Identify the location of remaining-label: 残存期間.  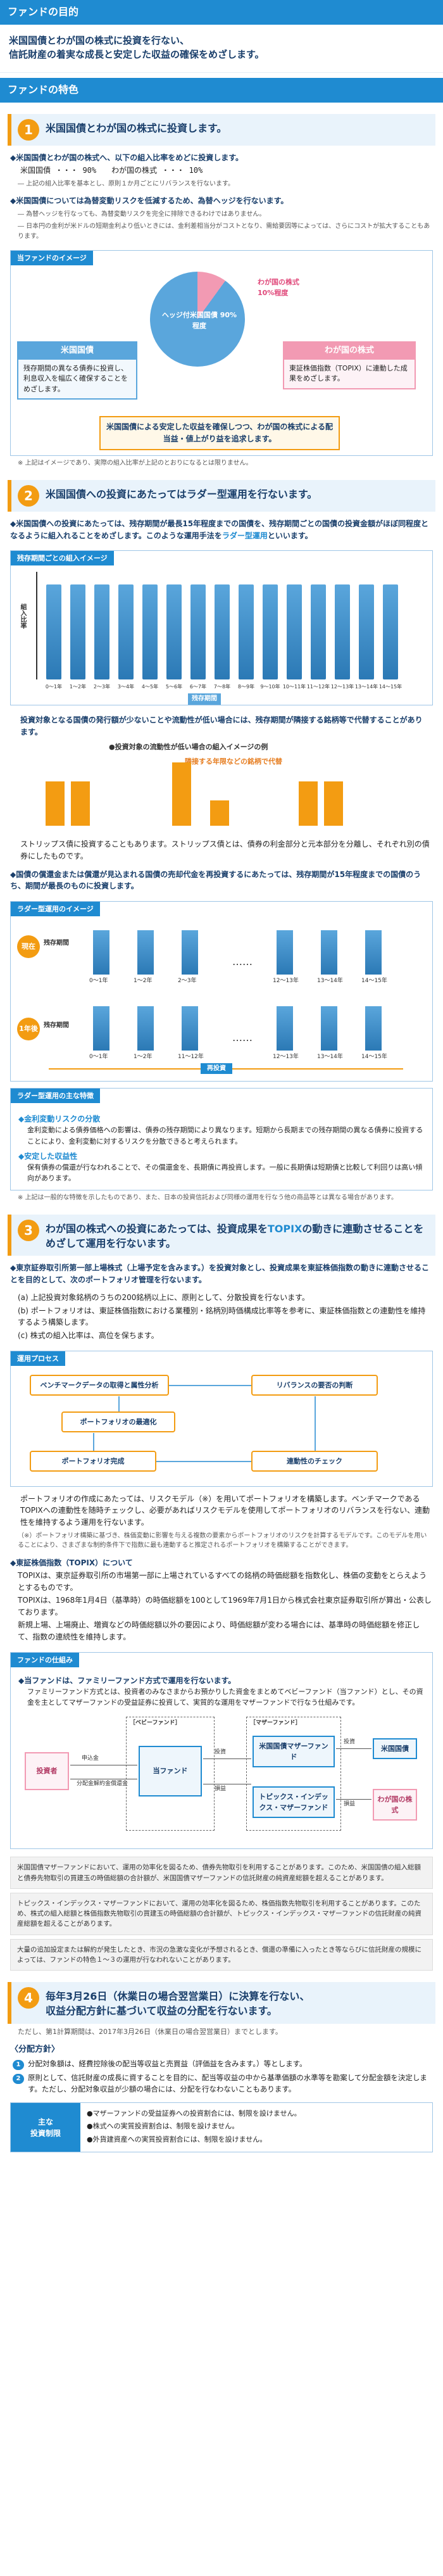
(56, 1025).